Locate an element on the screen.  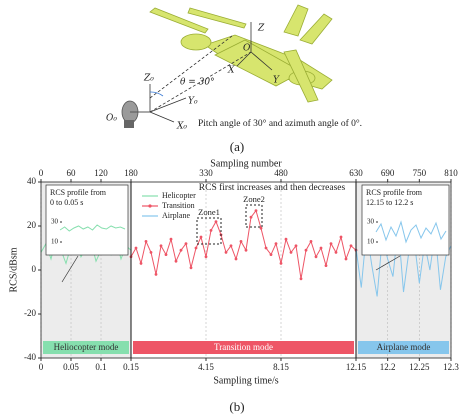
mode-label: Airplane mode is located at coordinates (404, 347).